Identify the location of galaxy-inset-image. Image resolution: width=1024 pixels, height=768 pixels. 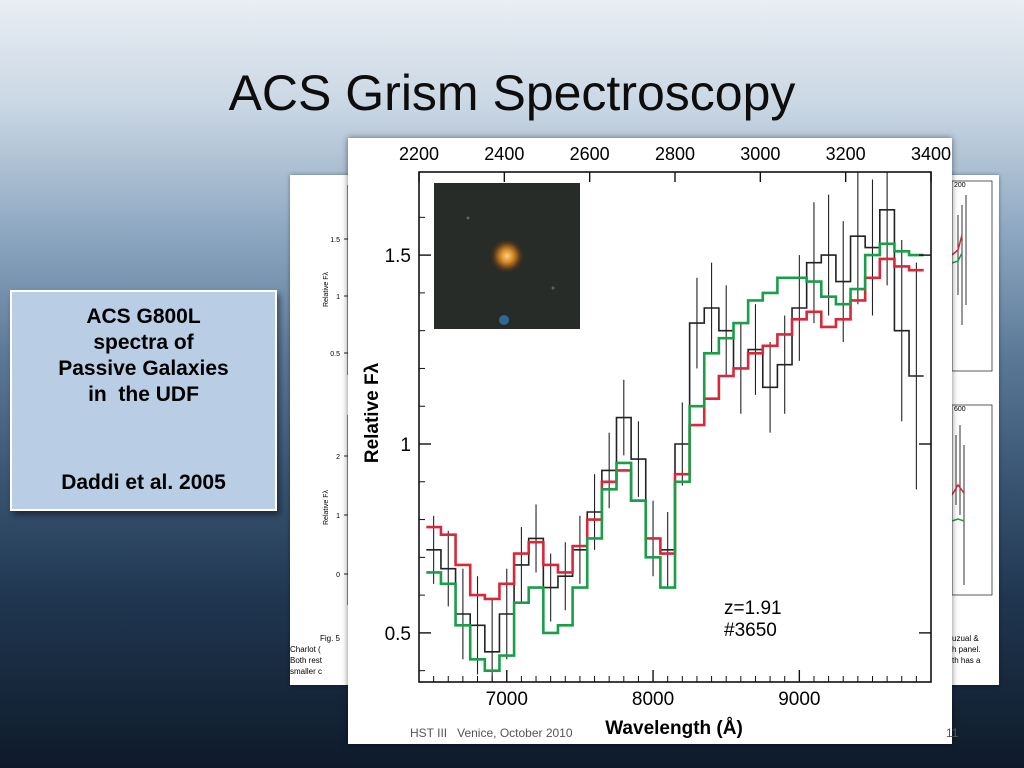
(507, 256).